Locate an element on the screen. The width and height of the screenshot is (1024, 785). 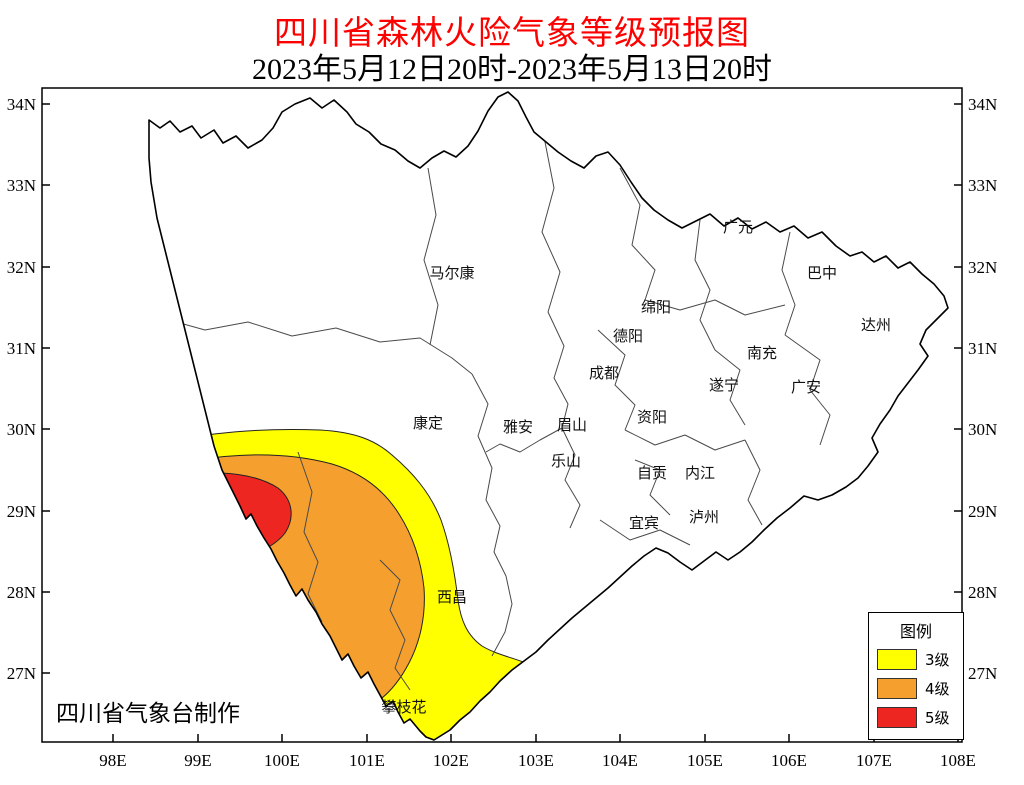
lat-label-left: 29N is located at coordinates (21, 511).